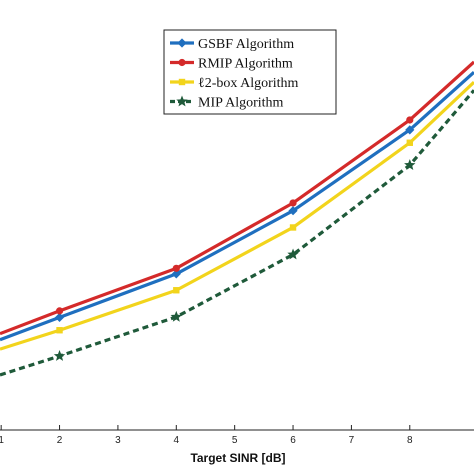 This screenshot has height=474, width=474. What do you see at coordinates (237, 458) in the screenshot?
I see `x-axis-title: Target SINR [dB]` at bounding box center [237, 458].